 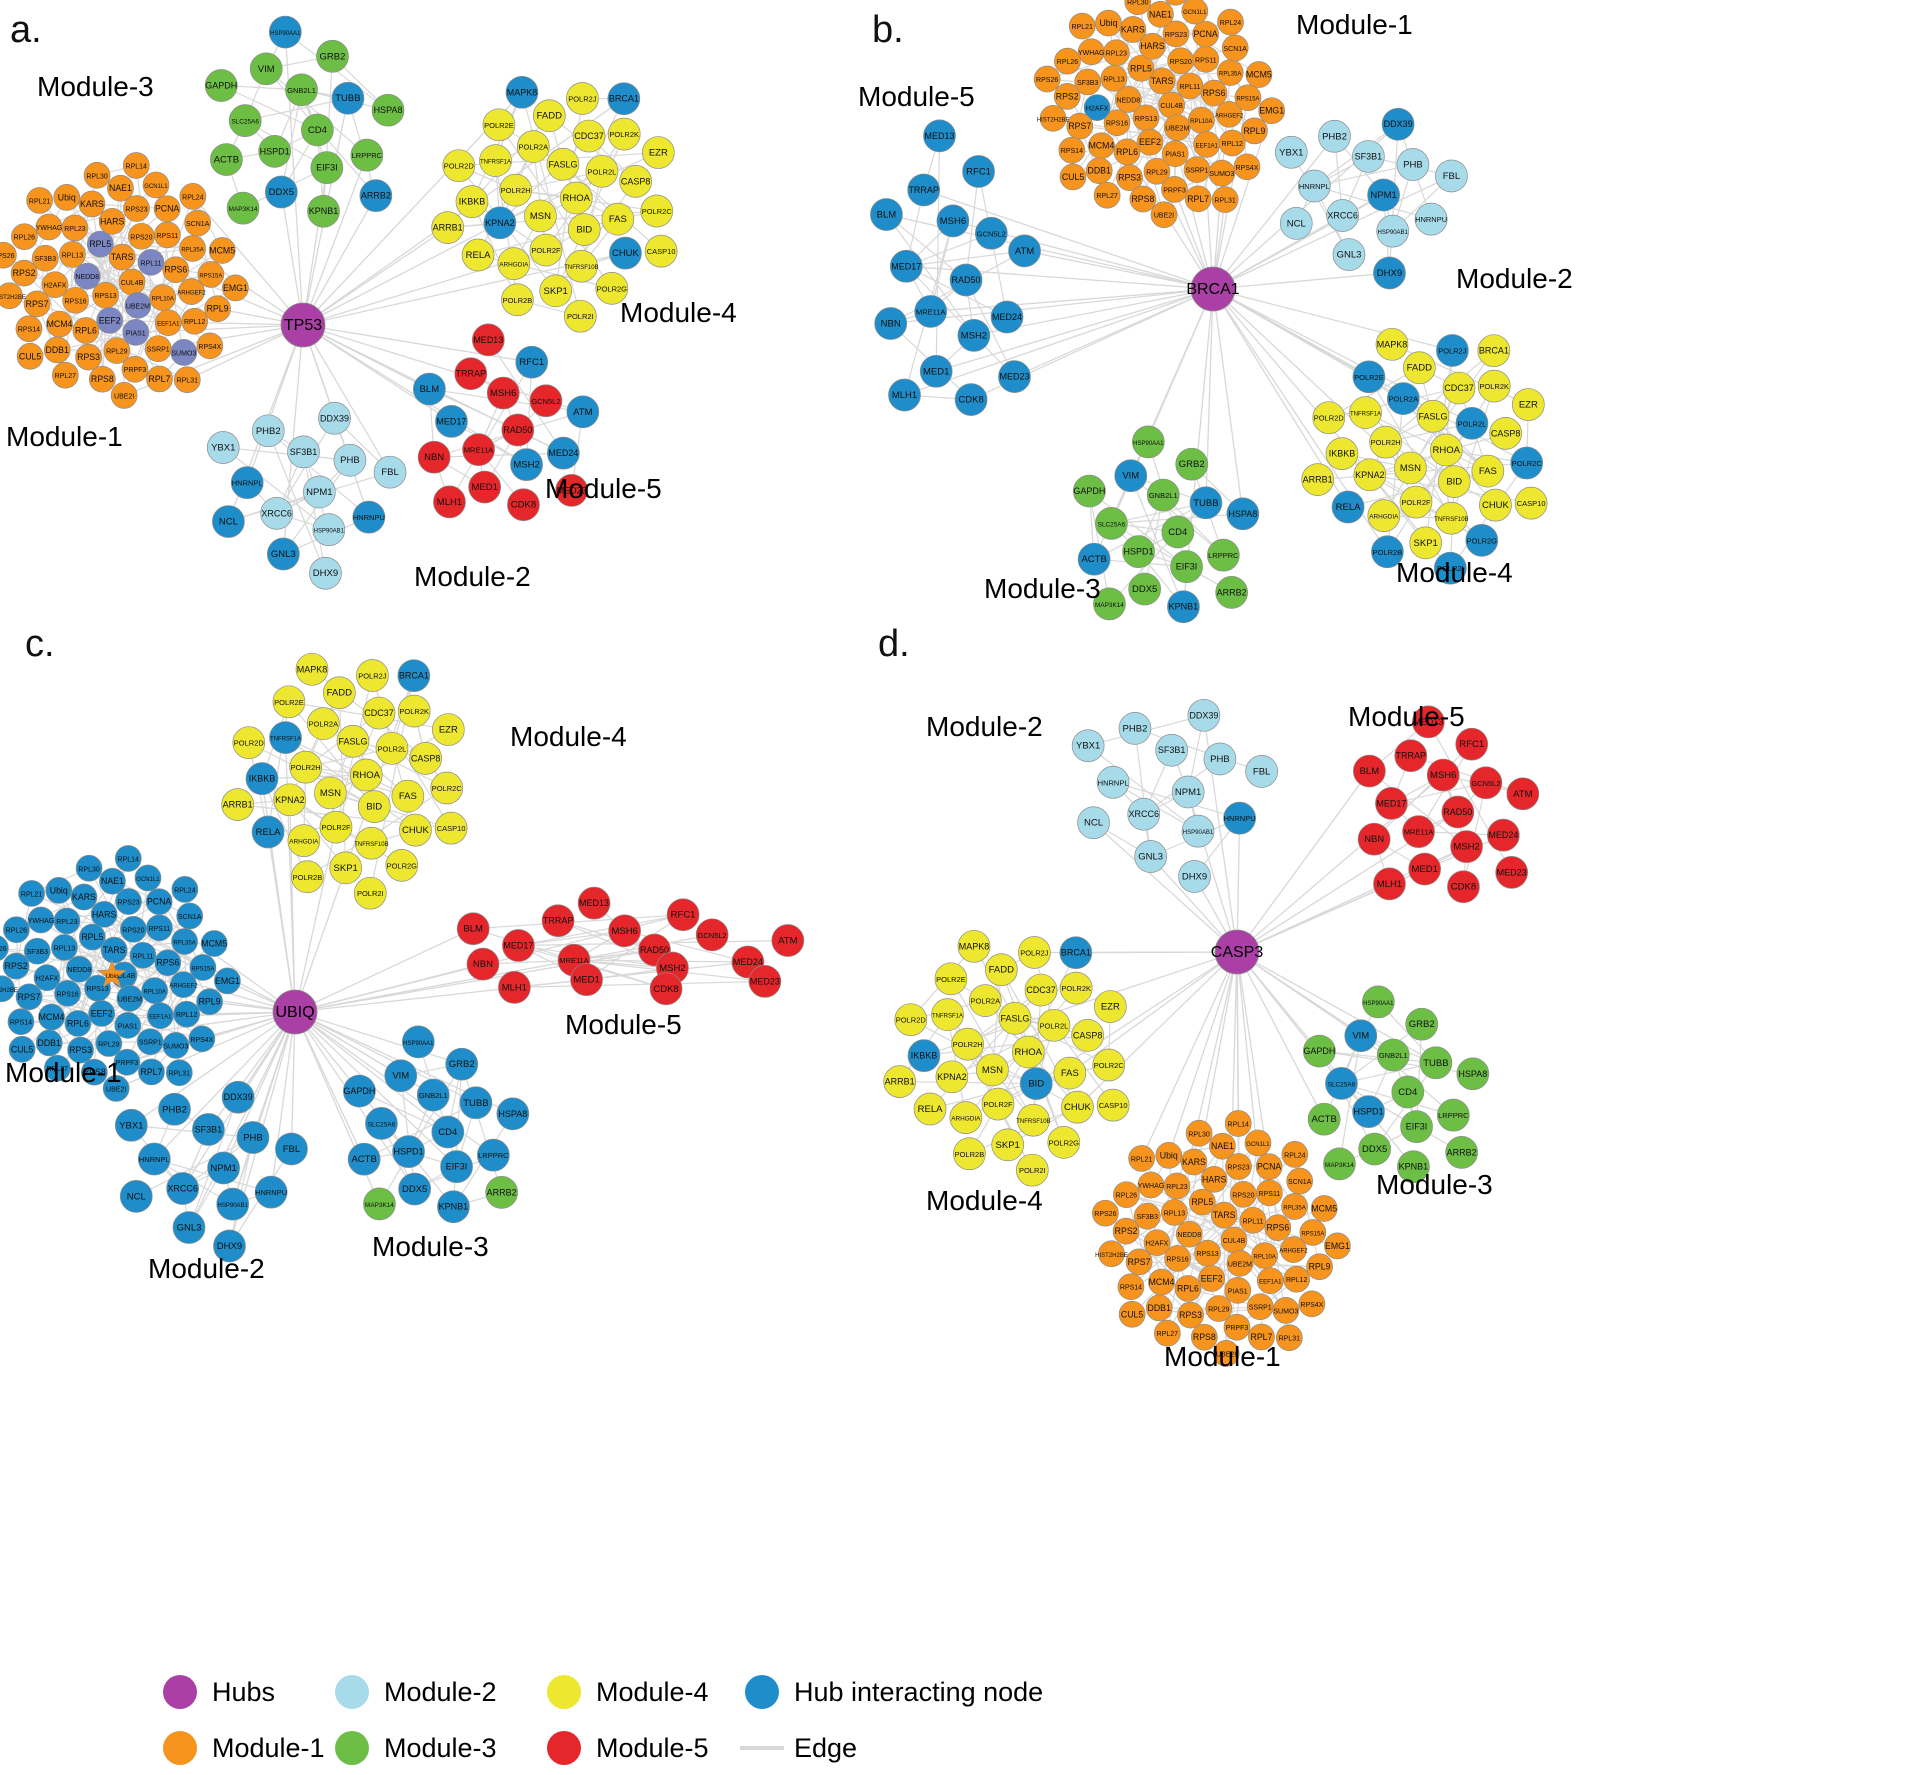 What do you see at coordinates (1207, 1253) in the screenshot?
I see `node-rps13: RPS13` at bounding box center [1207, 1253].